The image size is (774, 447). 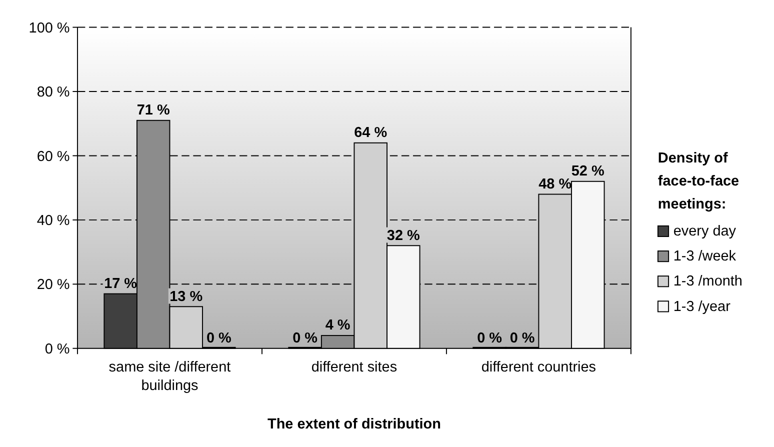 I want to click on x-tick-label: different sites, so click(x=354, y=368).